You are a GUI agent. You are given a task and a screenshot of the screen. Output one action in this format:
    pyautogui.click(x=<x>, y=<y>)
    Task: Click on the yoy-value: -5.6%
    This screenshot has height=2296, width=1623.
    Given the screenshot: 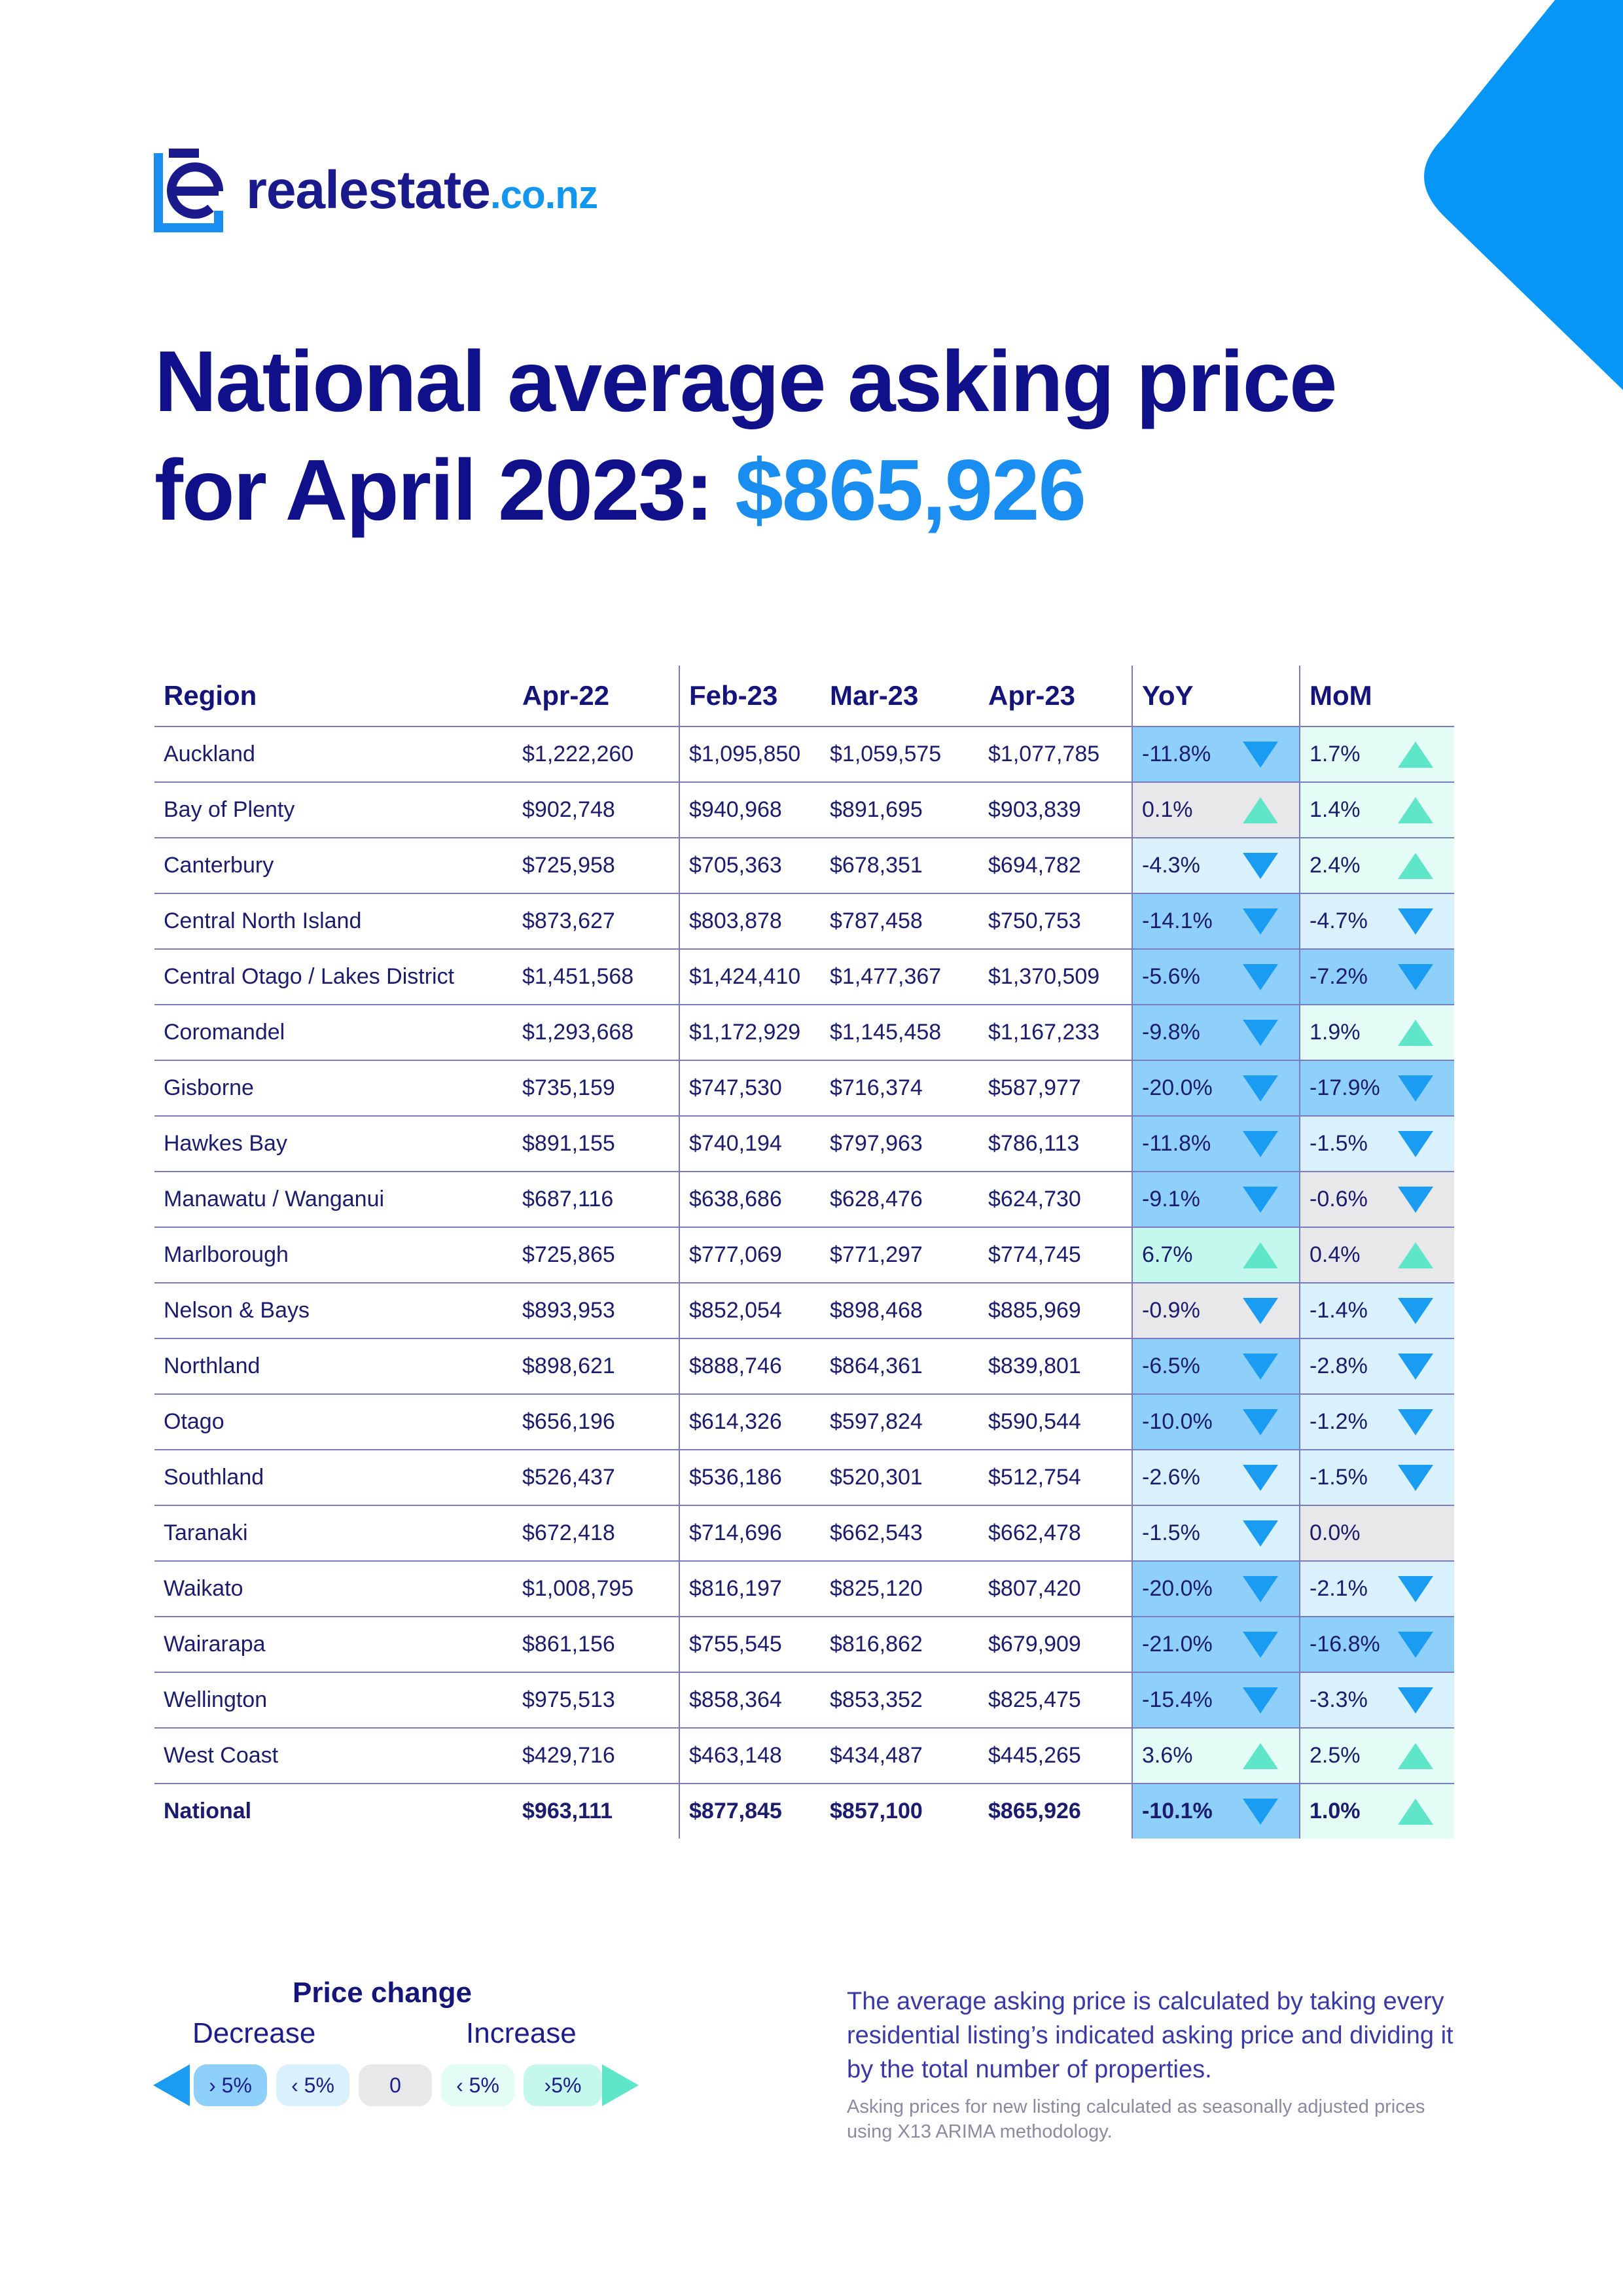 What is the action you would take?
    pyautogui.click(x=1171, y=976)
    